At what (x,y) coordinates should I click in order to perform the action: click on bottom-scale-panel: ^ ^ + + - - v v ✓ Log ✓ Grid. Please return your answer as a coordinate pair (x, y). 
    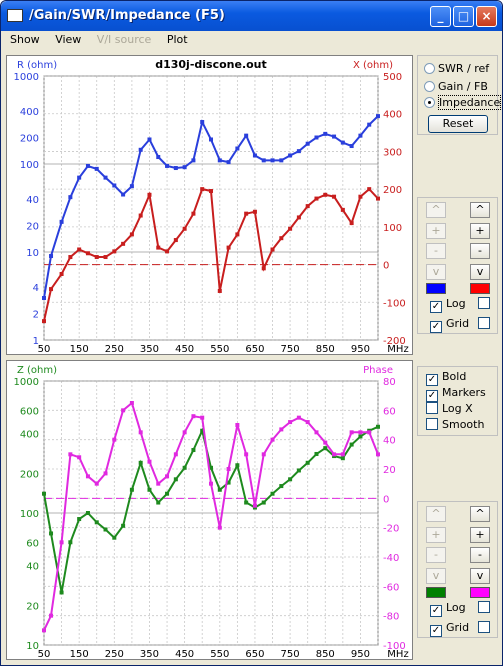
    Looking at the image, I should click on (457, 569).